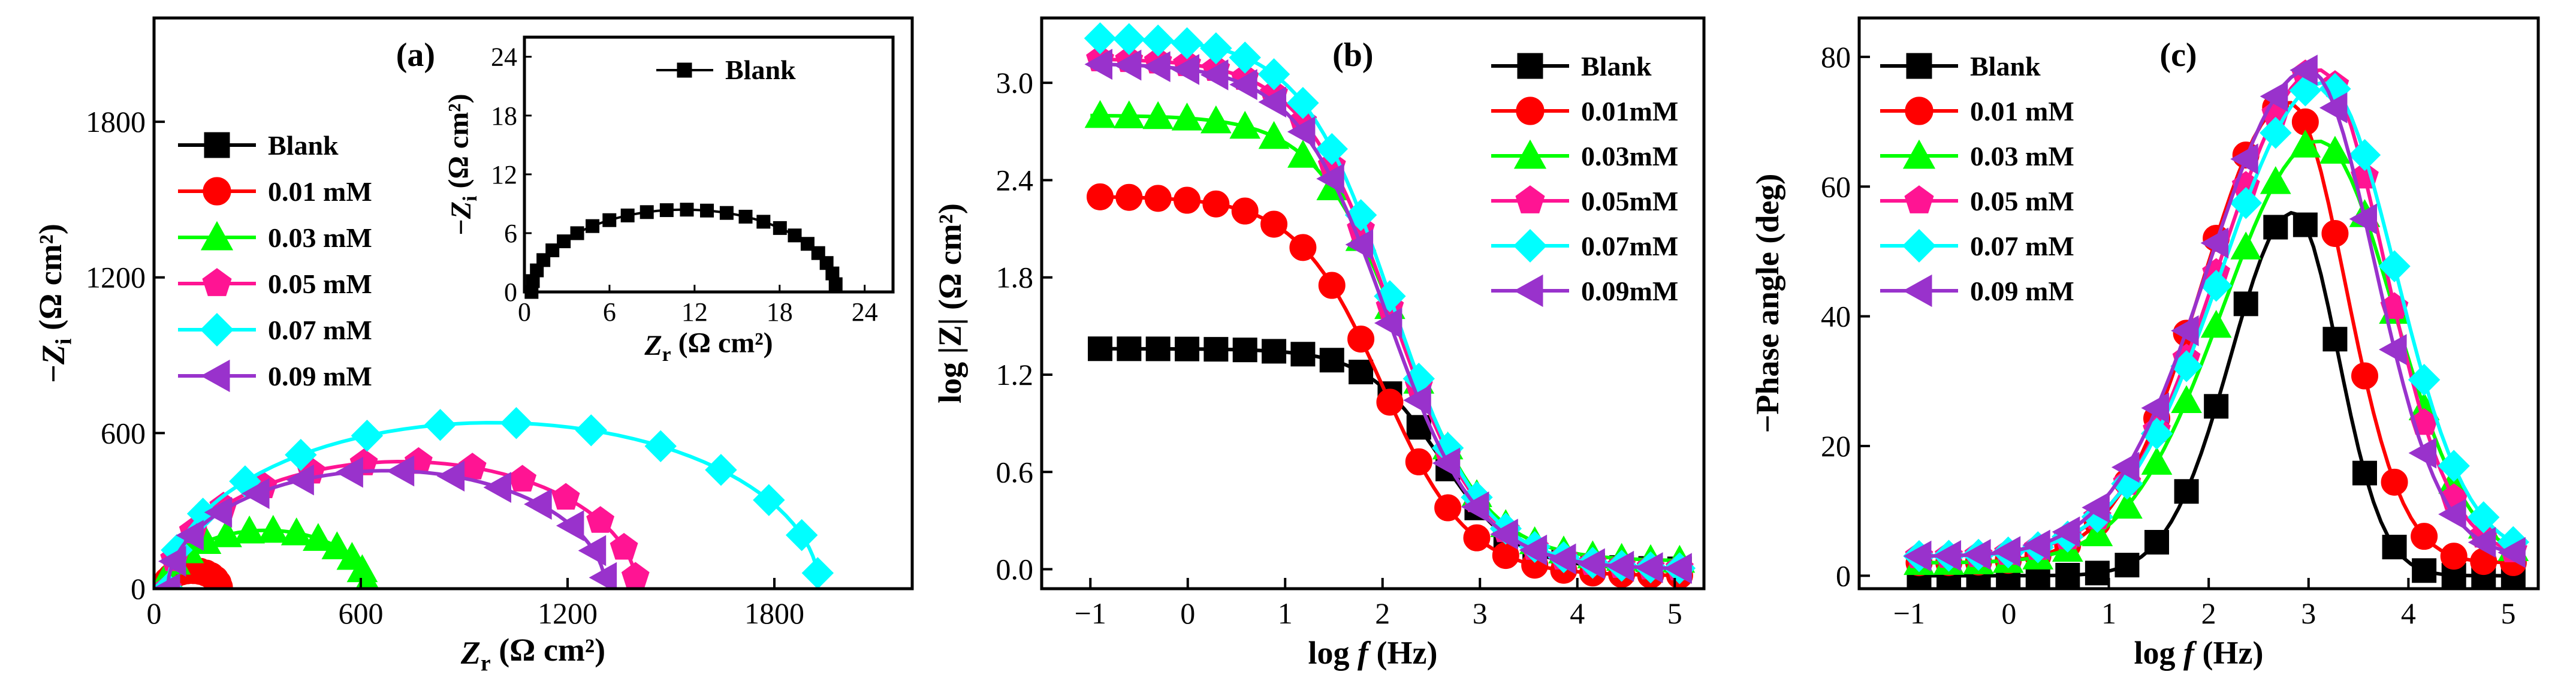  What do you see at coordinates (138, 589) in the screenshot?
I see `y-tick-label: 0` at bounding box center [138, 589].